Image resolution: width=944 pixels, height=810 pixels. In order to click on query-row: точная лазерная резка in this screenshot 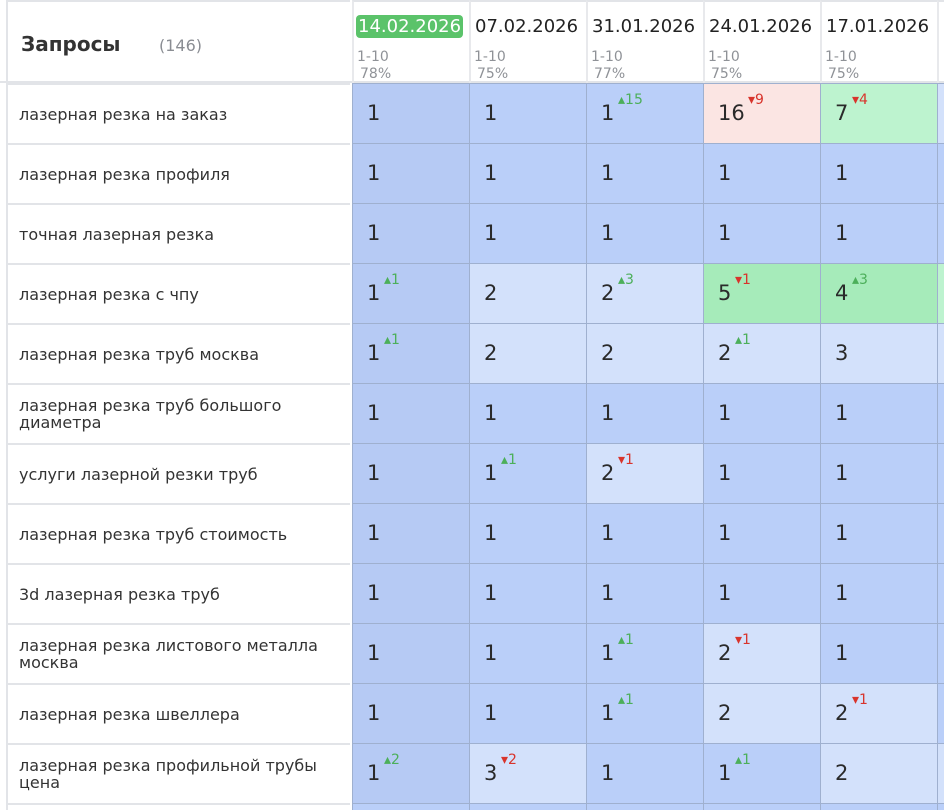, I will do `click(179, 233)`.